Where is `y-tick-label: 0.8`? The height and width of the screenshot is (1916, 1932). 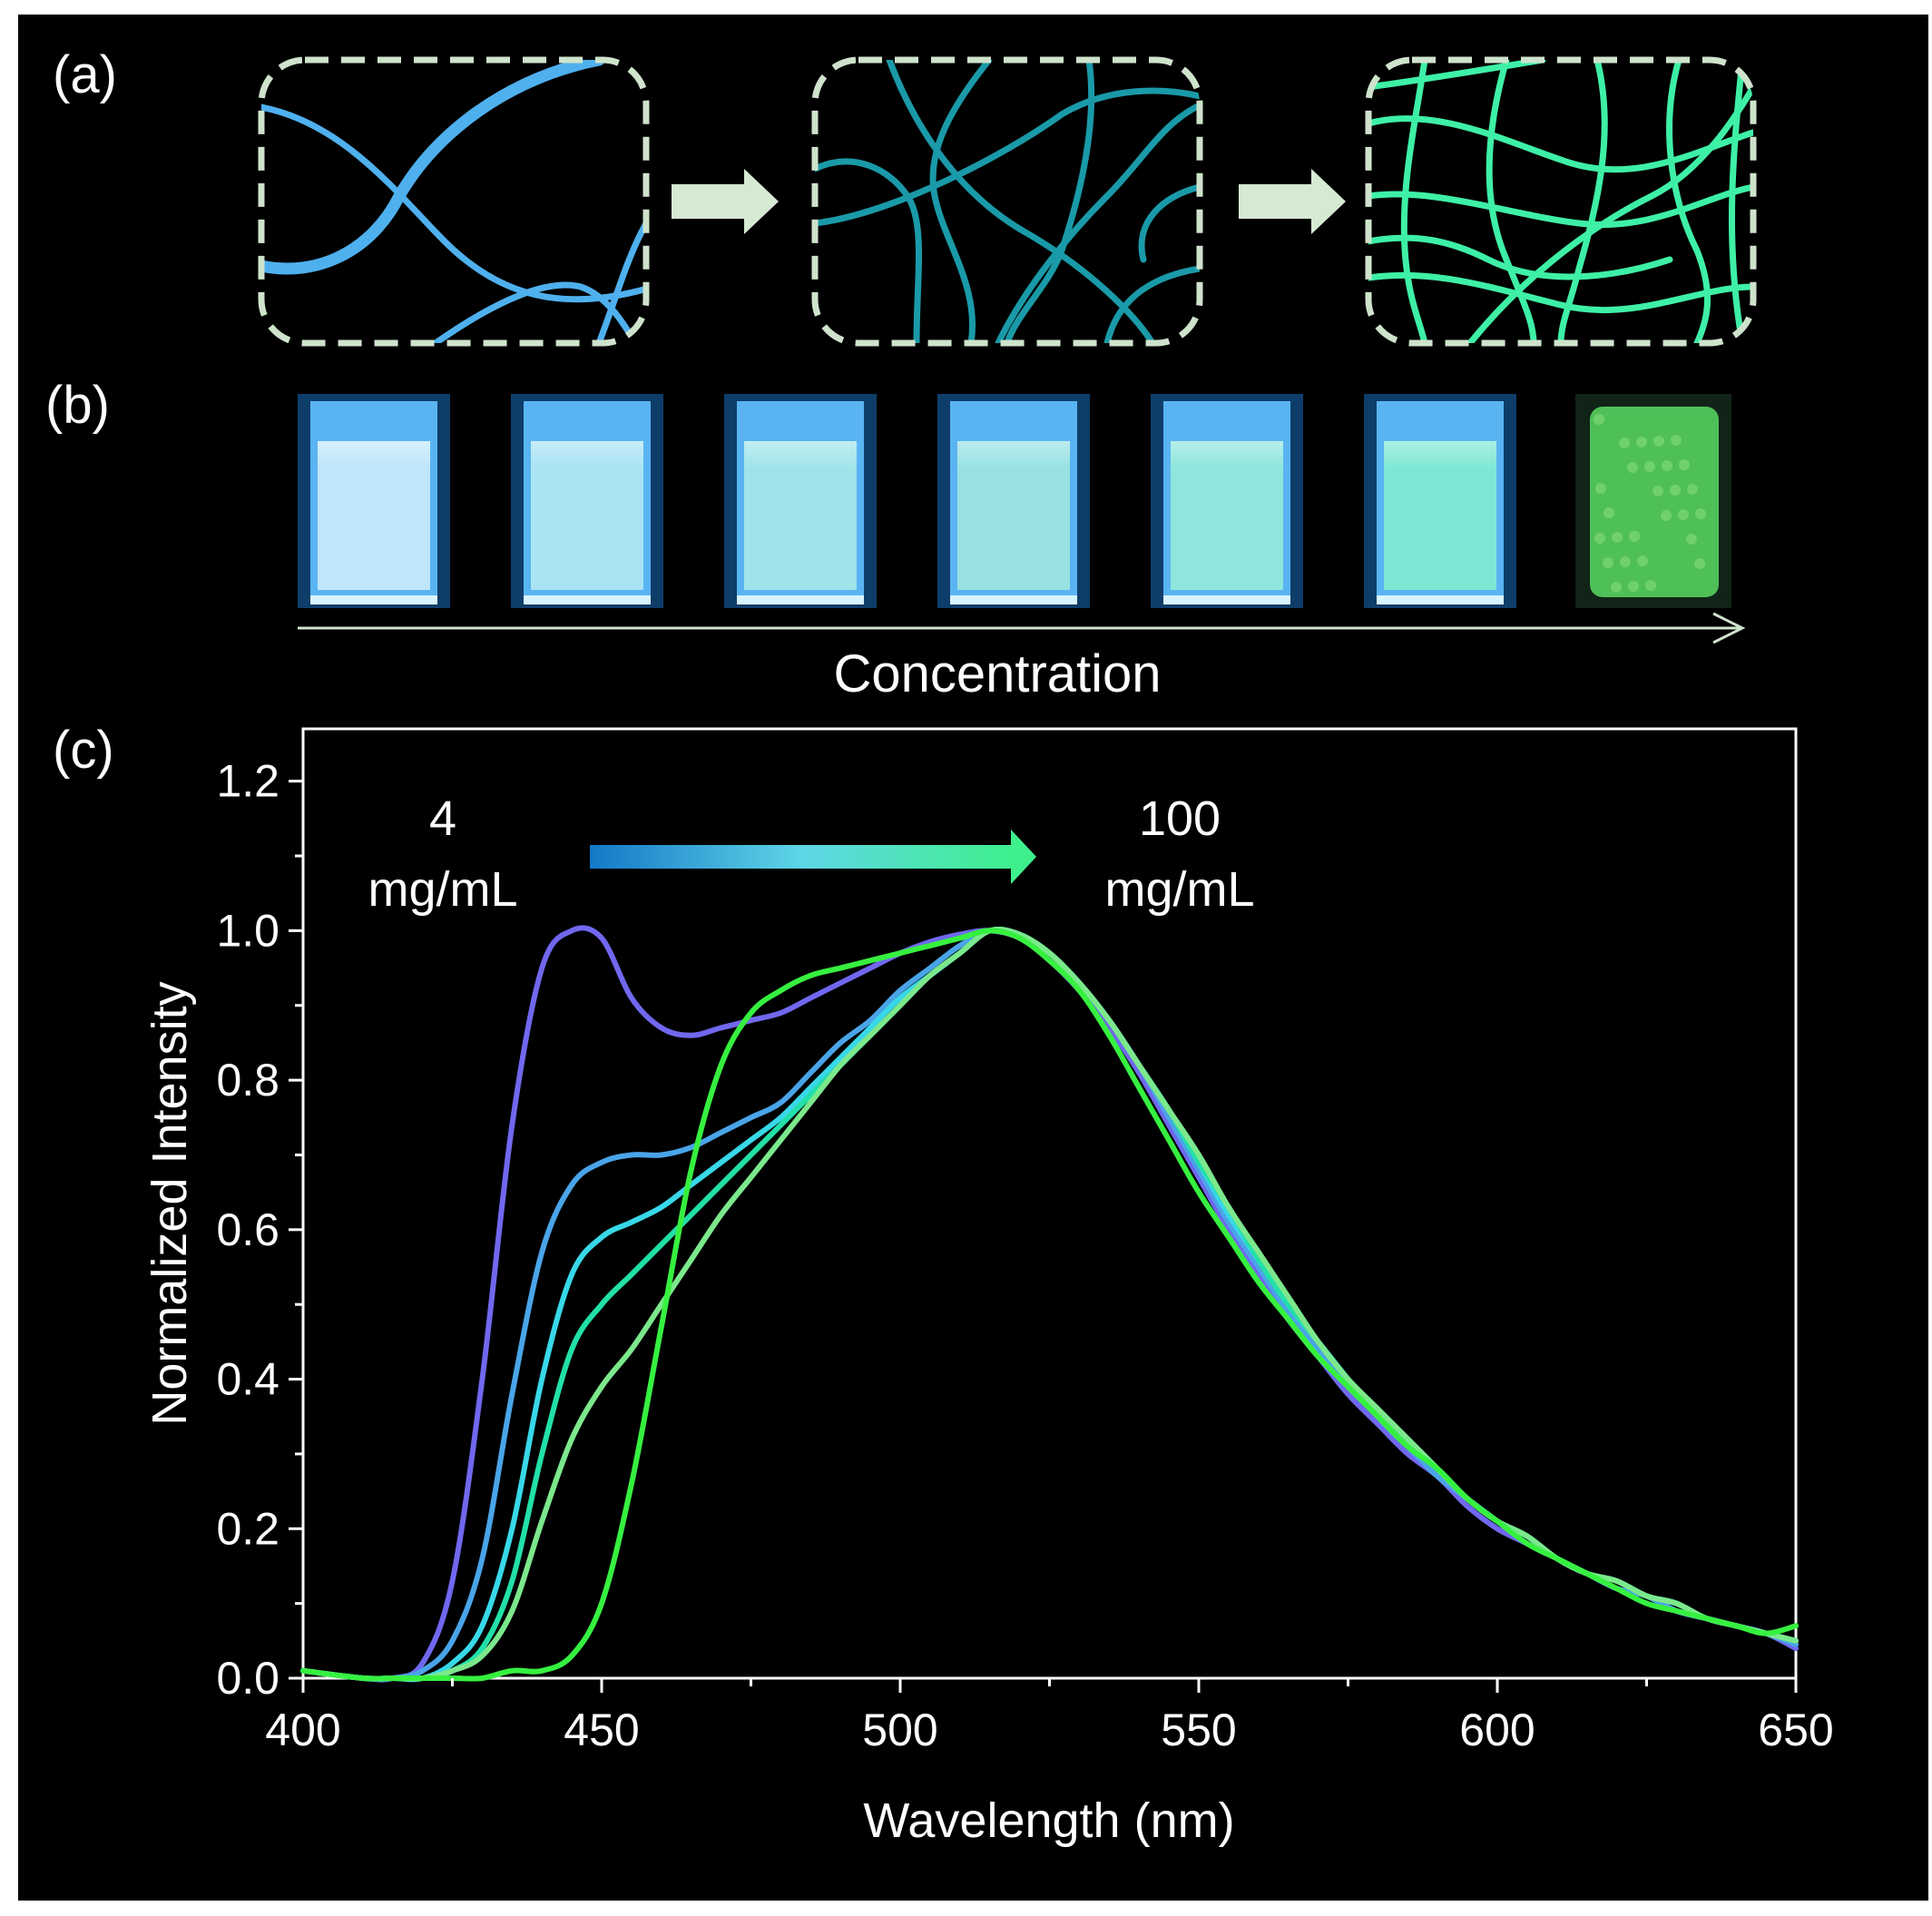
y-tick-label: 0.8 is located at coordinates (248, 1080).